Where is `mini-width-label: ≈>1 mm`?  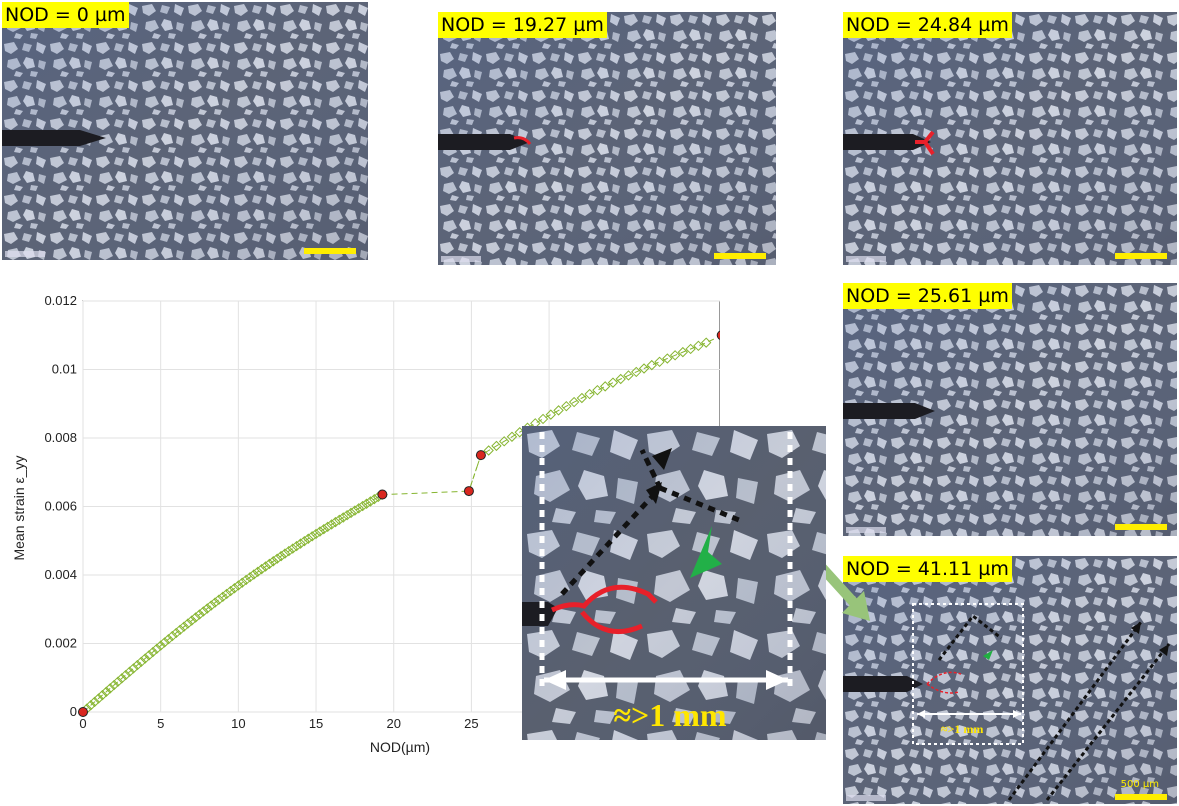 mini-width-label: ≈>1 mm is located at coordinates (962, 729).